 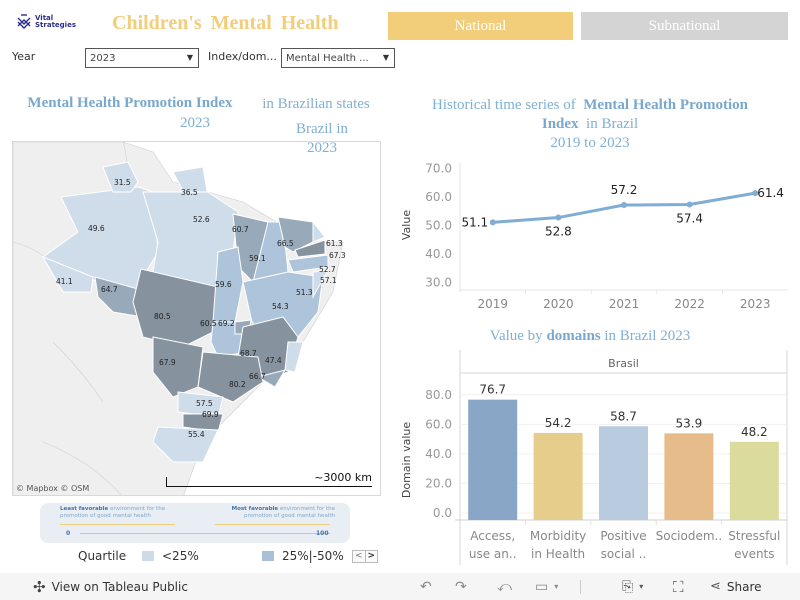 I want to click on state-rio-grande-norte, so click(x=319, y=231).